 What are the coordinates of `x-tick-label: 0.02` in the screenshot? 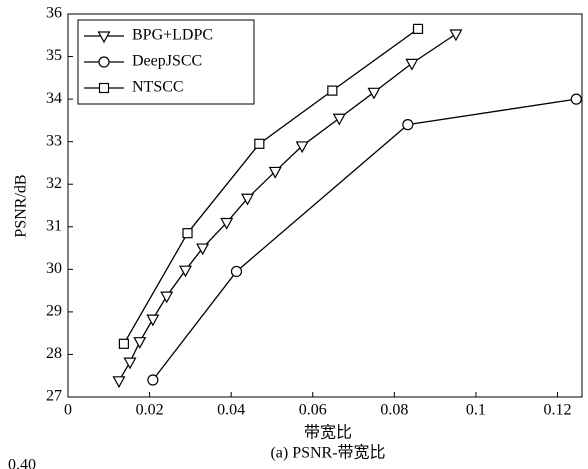 It's located at (150, 410).